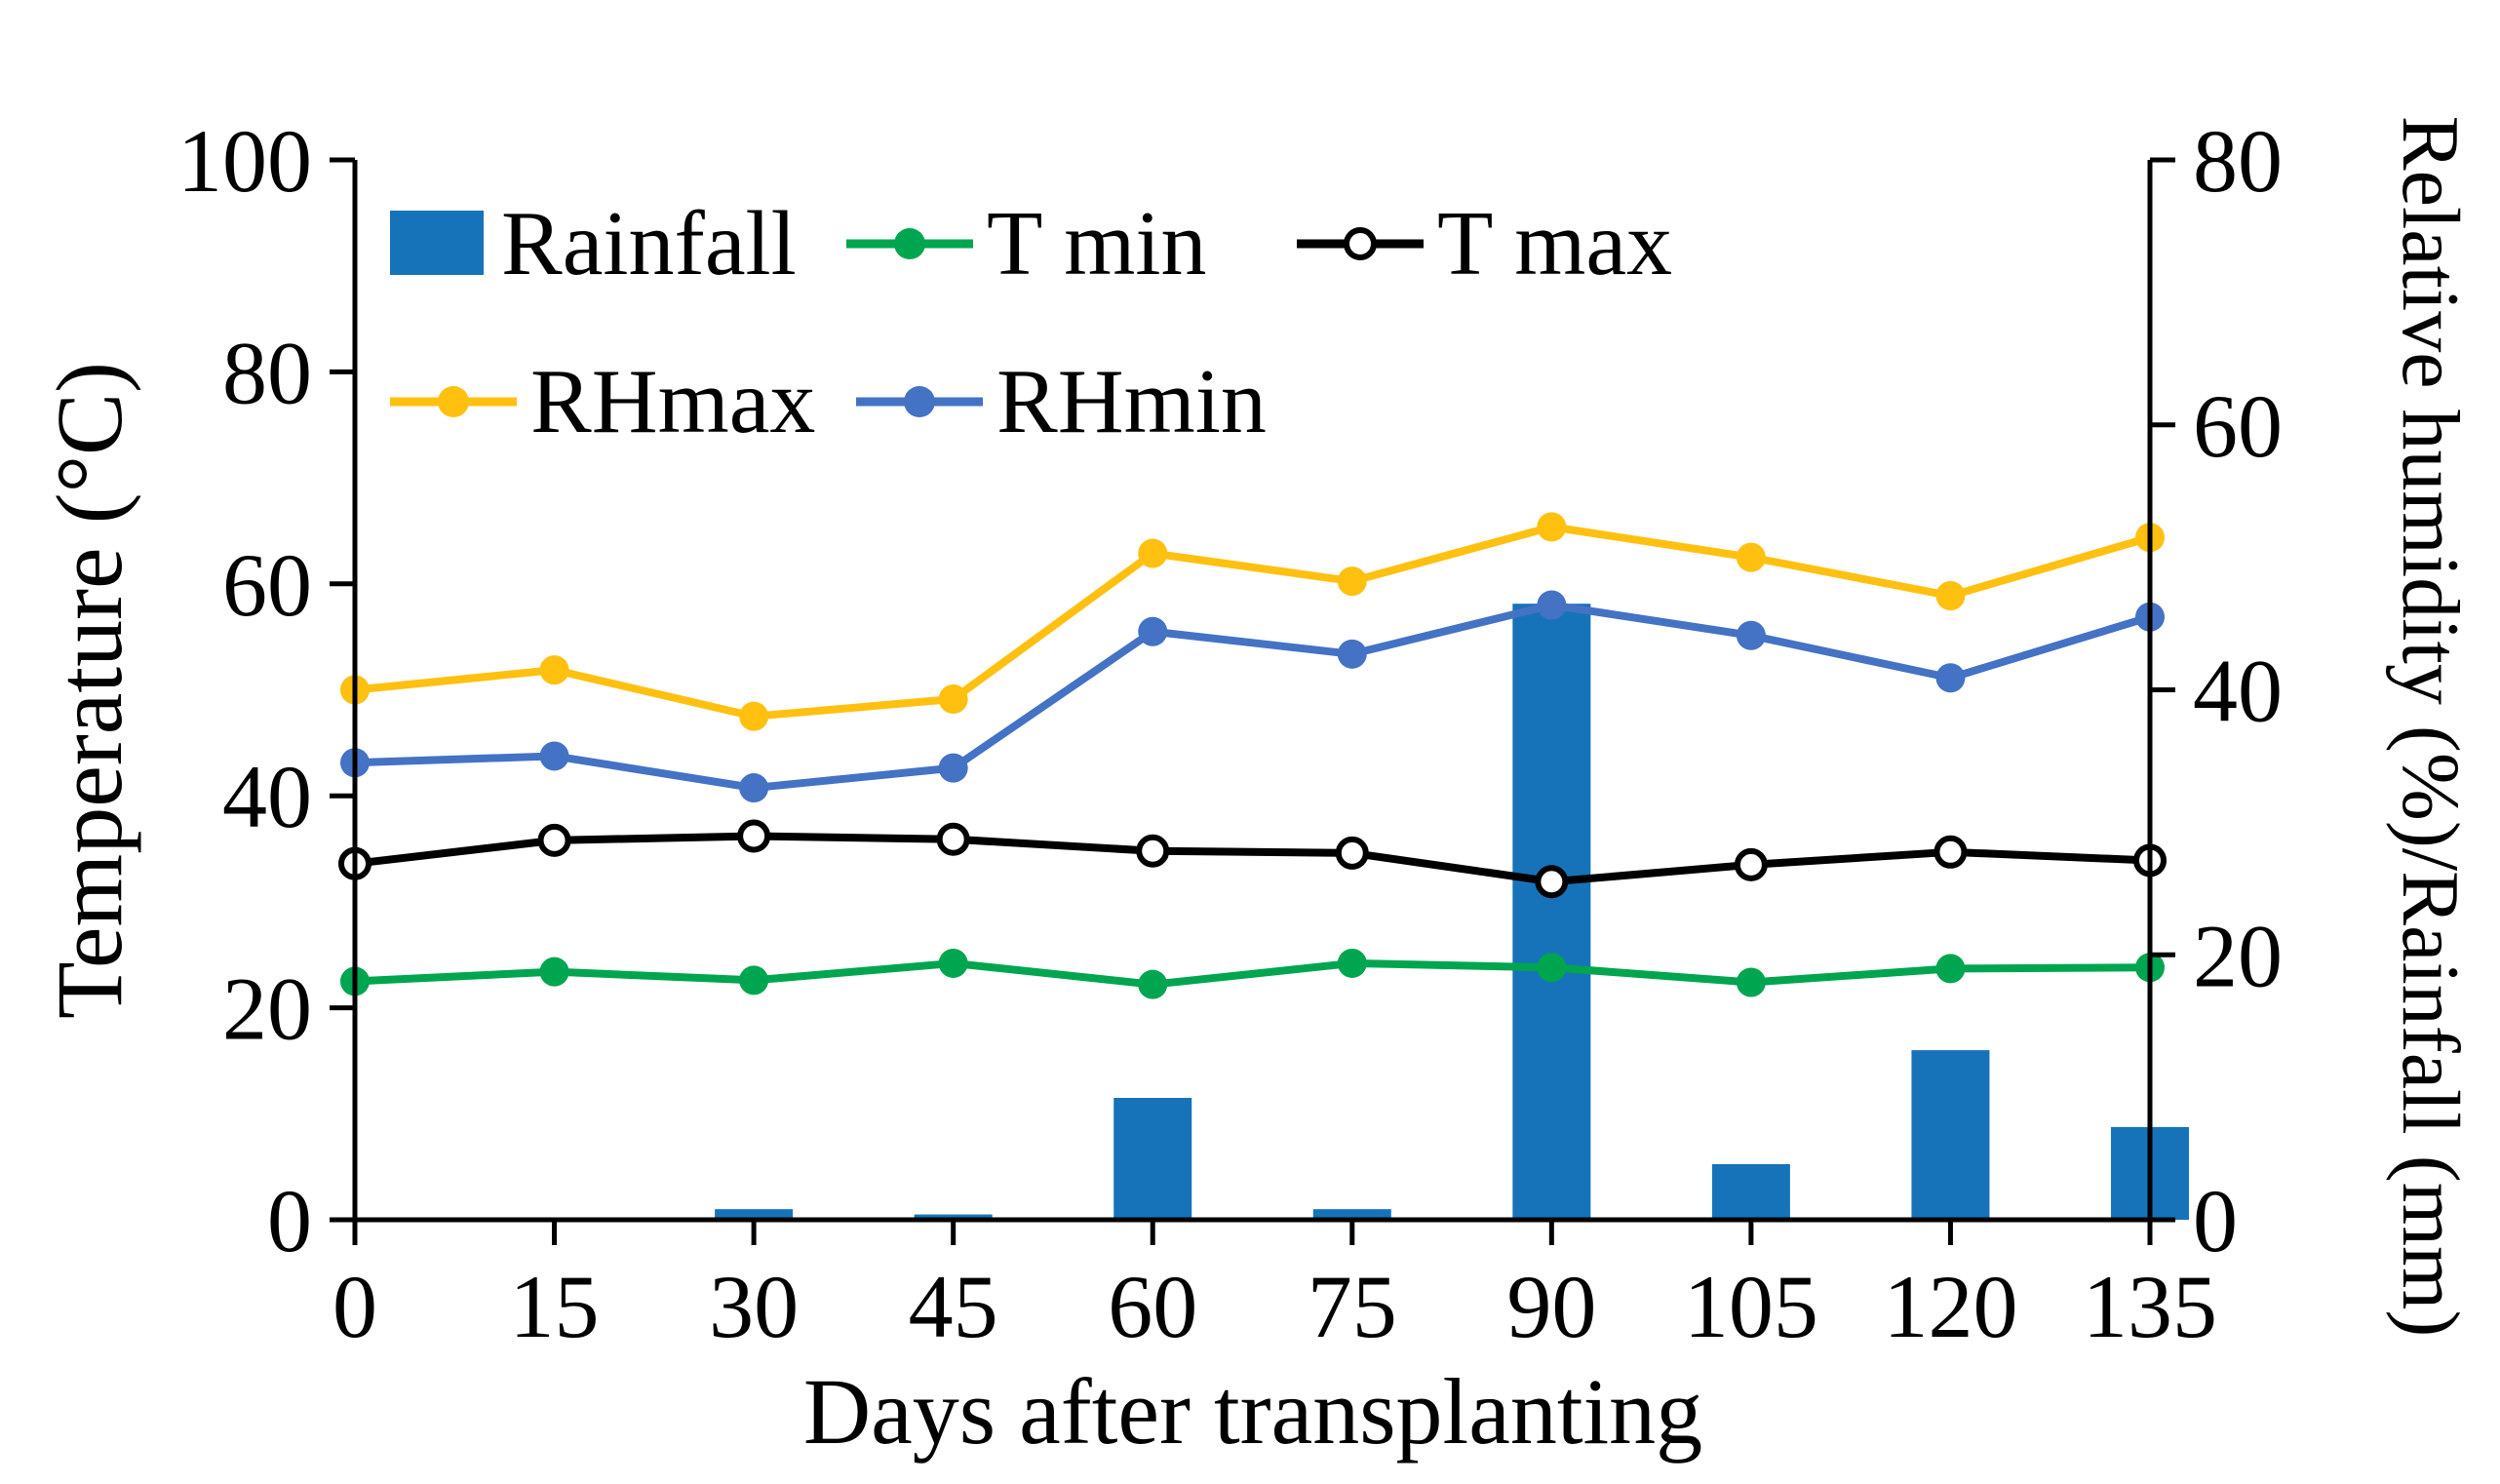  Describe the element at coordinates (1097, 243) in the screenshot. I see `legend-label: T min` at that location.